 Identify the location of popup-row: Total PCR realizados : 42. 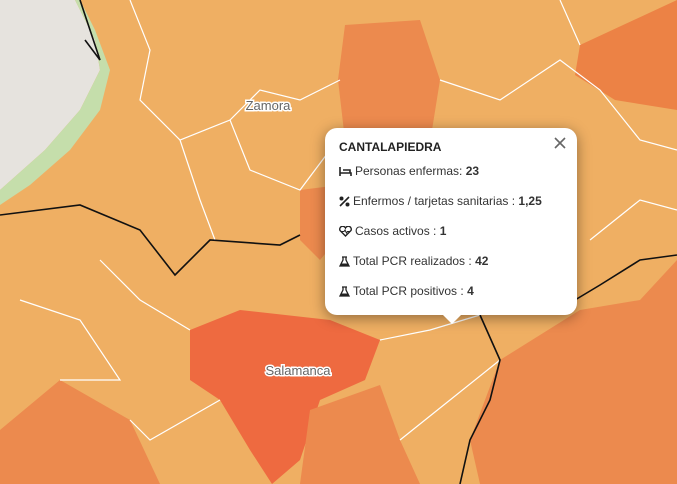
(413, 261).